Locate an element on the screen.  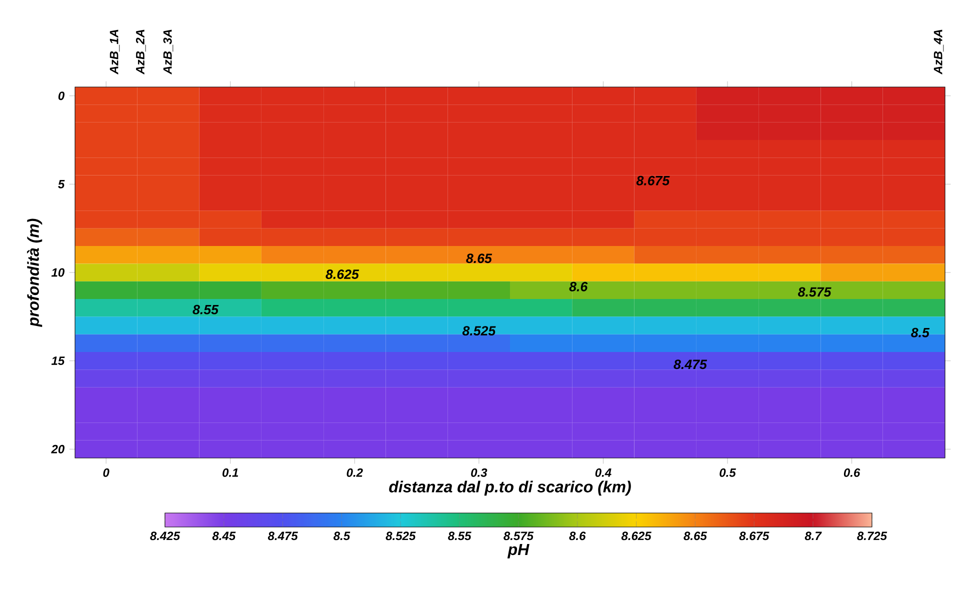
color-bar-label: 8.725 is located at coordinates (872, 536).